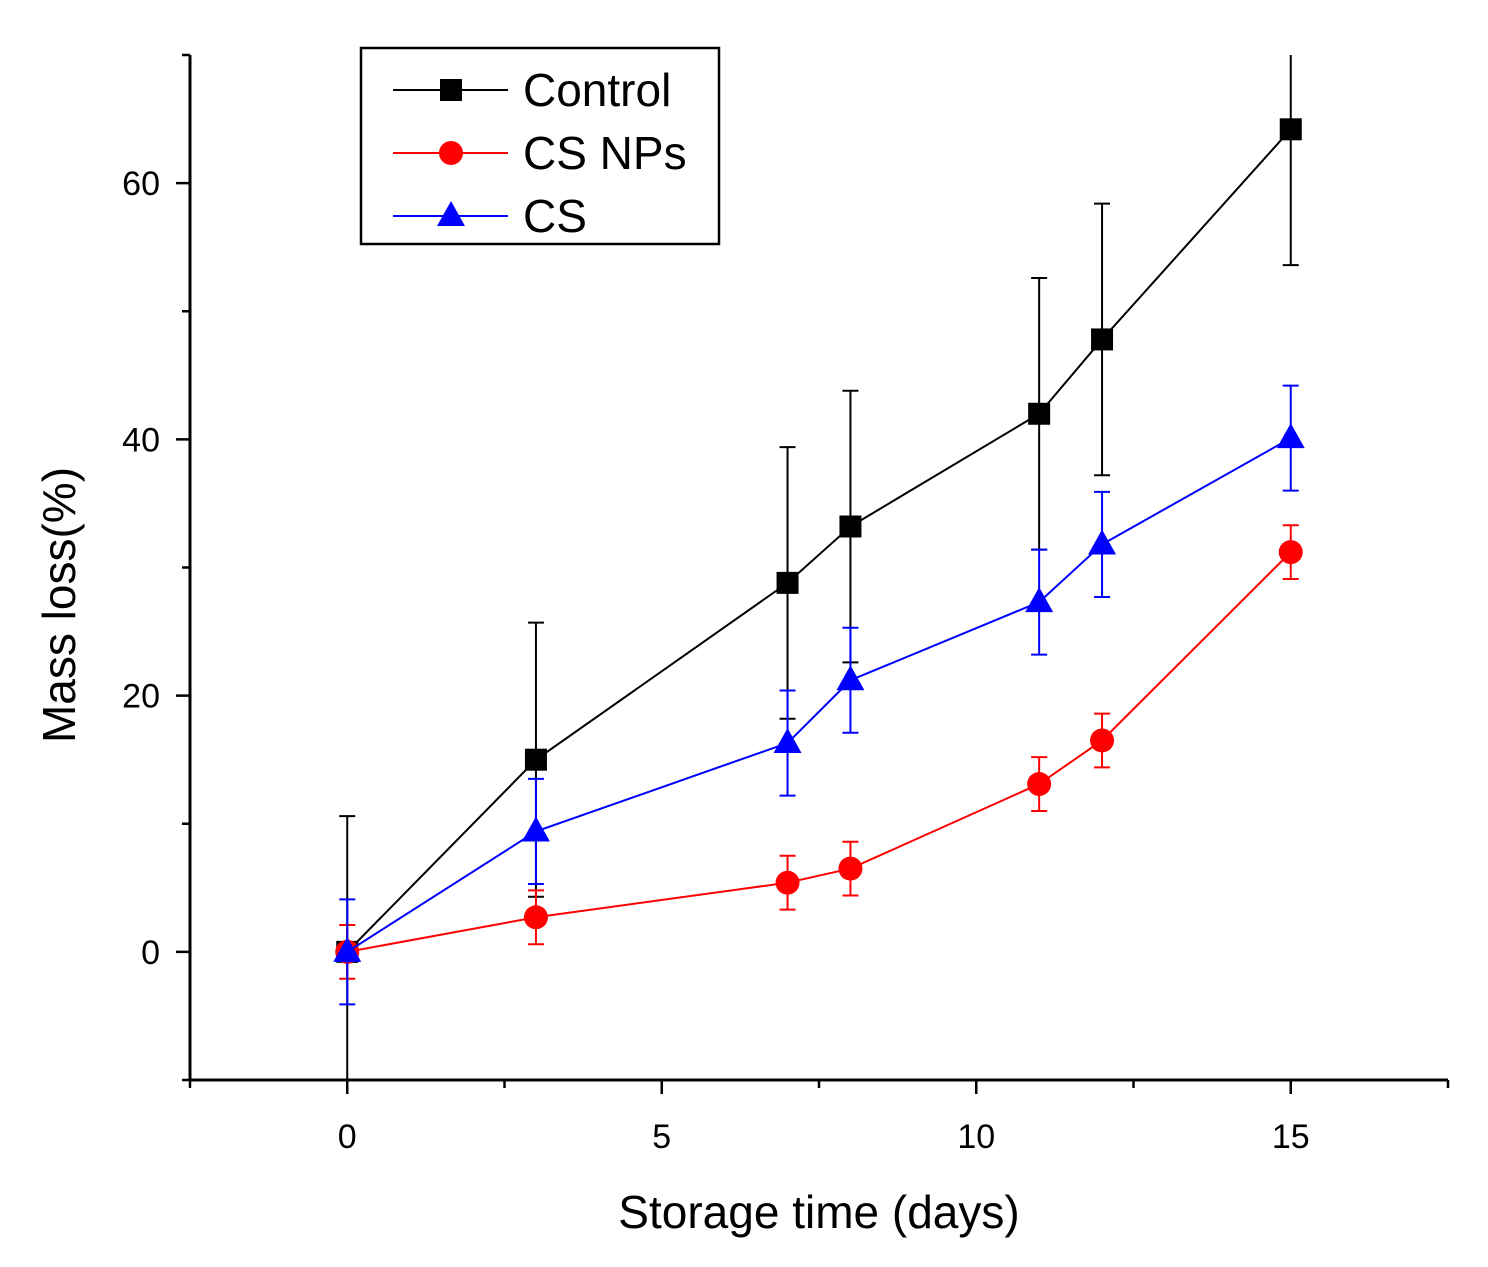  I want to click on legend-label: Control, so click(597, 90).